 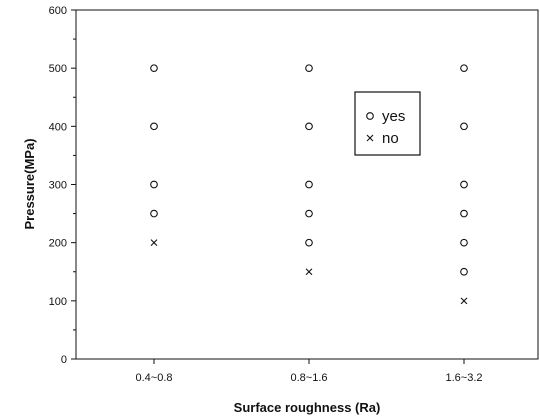 What do you see at coordinates (153, 378) in the screenshot?
I see `x-tick-label: 0.4~0.8` at bounding box center [153, 378].